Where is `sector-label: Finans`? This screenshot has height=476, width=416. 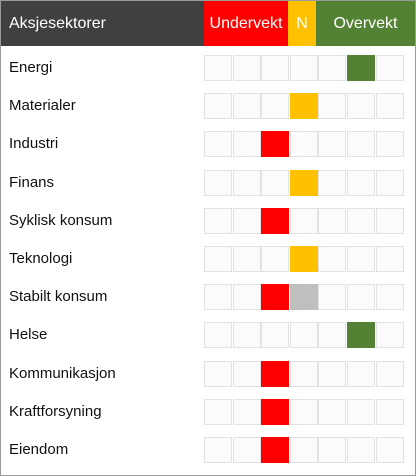
sector-label: Finans is located at coordinates (32, 182).